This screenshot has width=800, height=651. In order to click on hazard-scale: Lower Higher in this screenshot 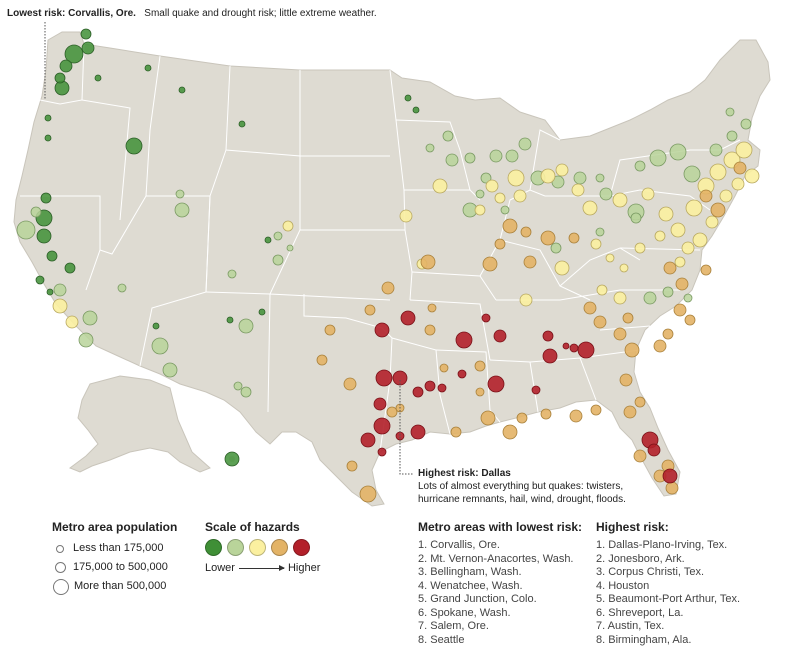, I will do `click(262, 568)`.